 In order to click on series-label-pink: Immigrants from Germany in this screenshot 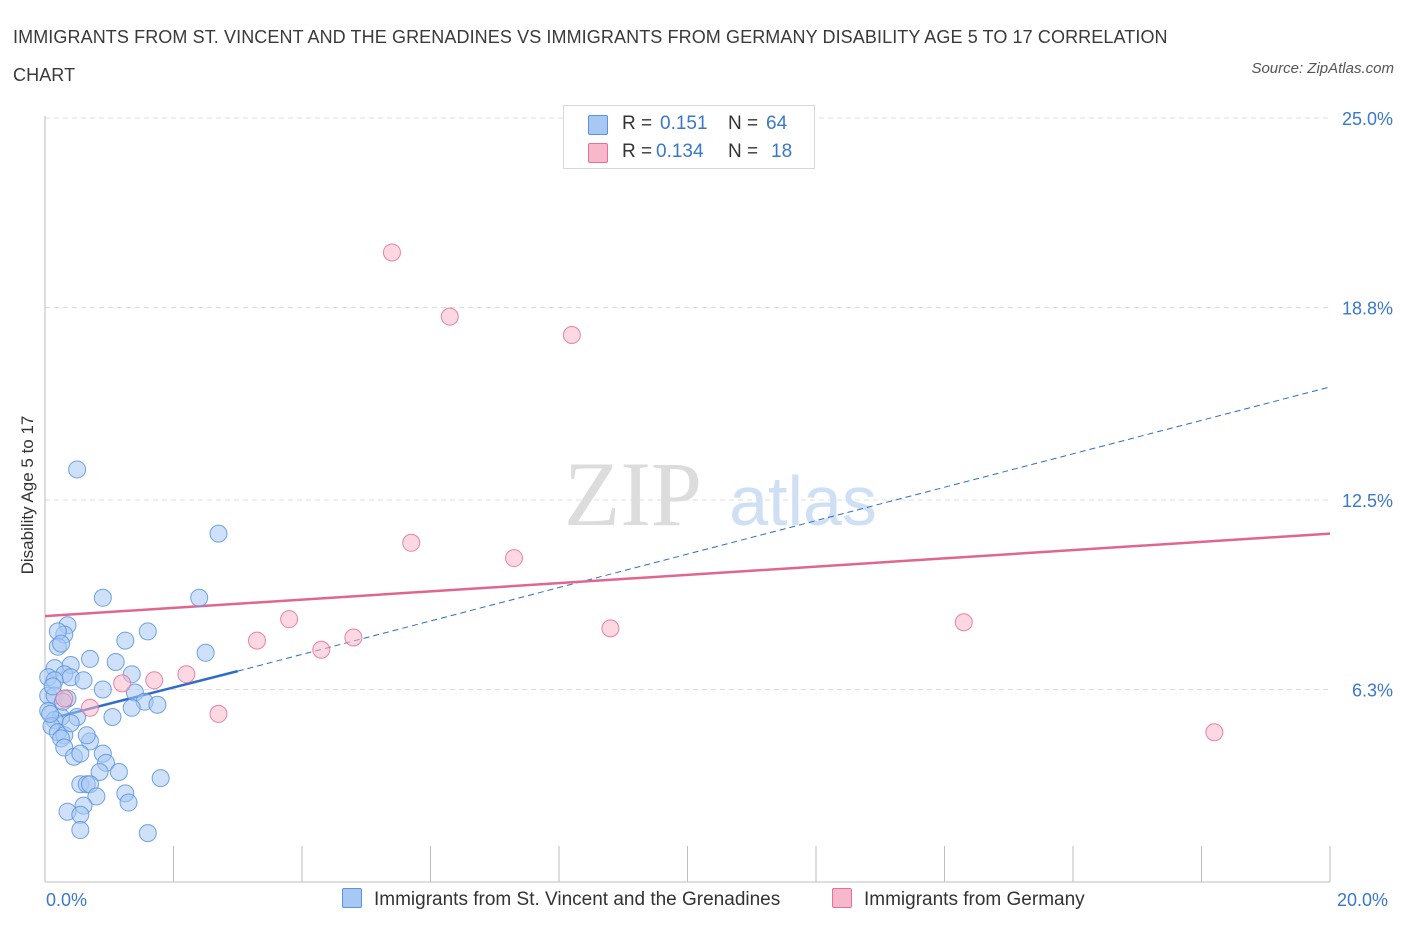, I will do `click(974, 899)`.